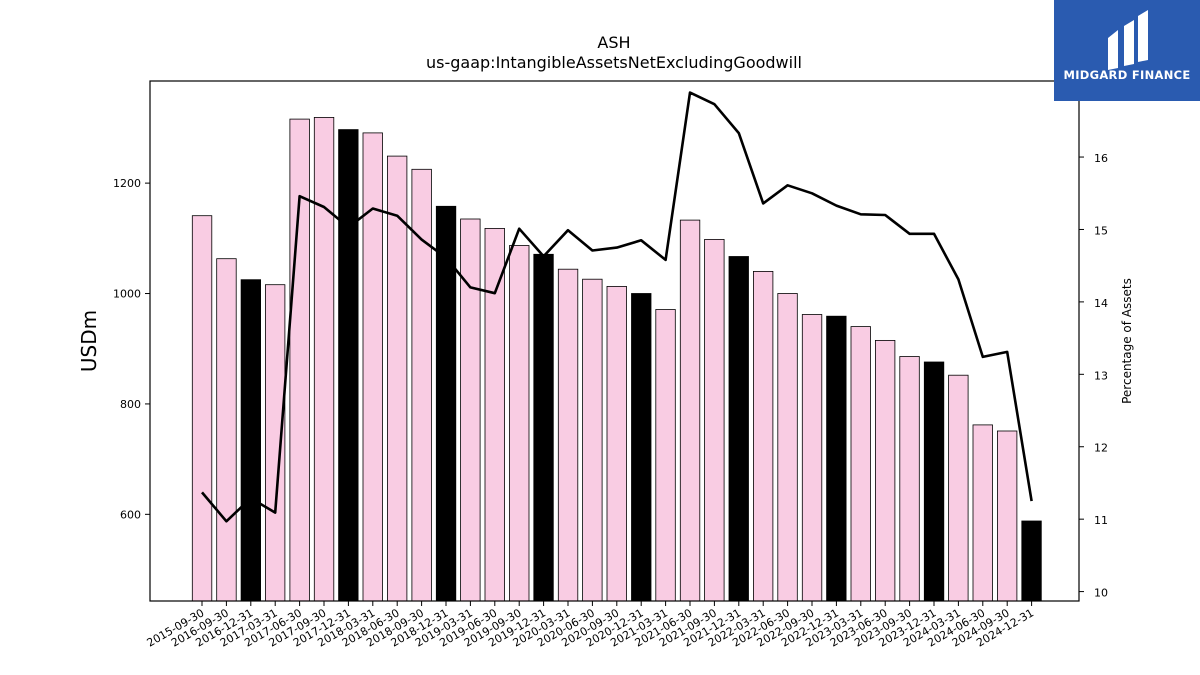 Image resolution: width=1200 pixels, height=675 pixels. I want to click on y-axis-ticks: 600 800 1000 1200, so click(131, 349).